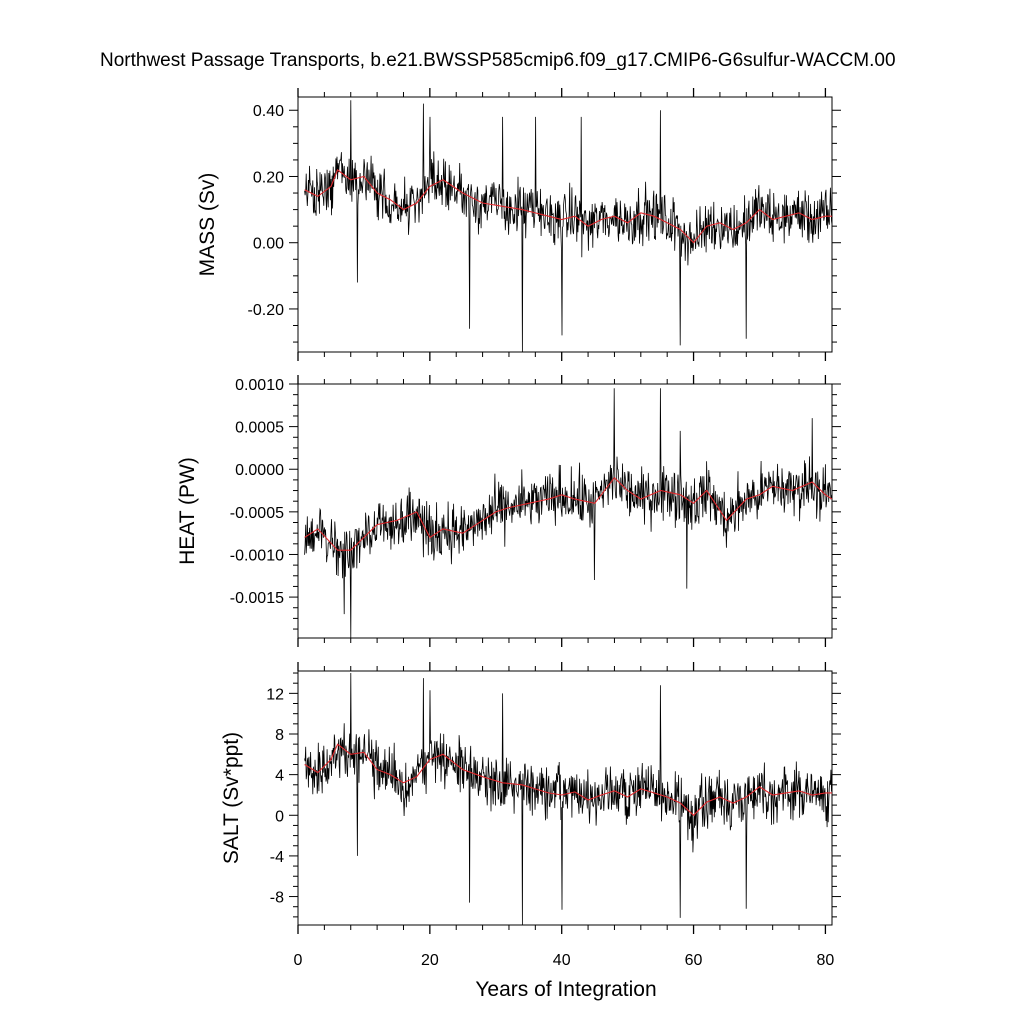 Image resolution: width=1024 pixels, height=1024 pixels. Describe the element at coordinates (266, 310) in the screenshot. I see `mass-y-tick-label: -0.20` at that location.